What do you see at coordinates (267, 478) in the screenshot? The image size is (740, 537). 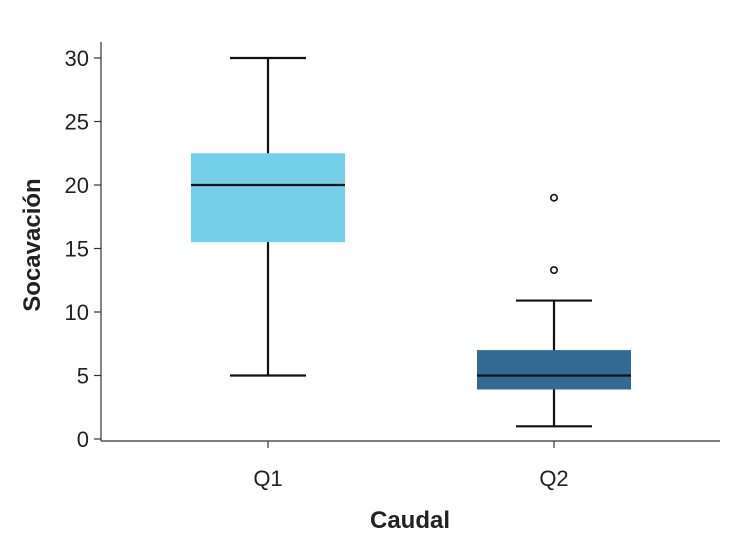 I see `x-tick-label: Q1` at bounding box center [267, 478].